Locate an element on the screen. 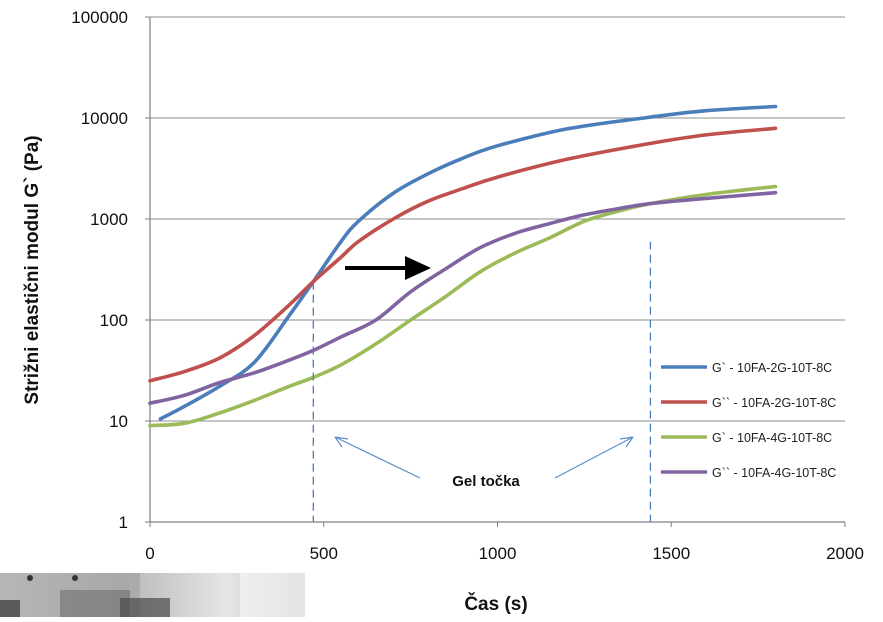  gel-arrow-right is located at coordinates (594, 457).